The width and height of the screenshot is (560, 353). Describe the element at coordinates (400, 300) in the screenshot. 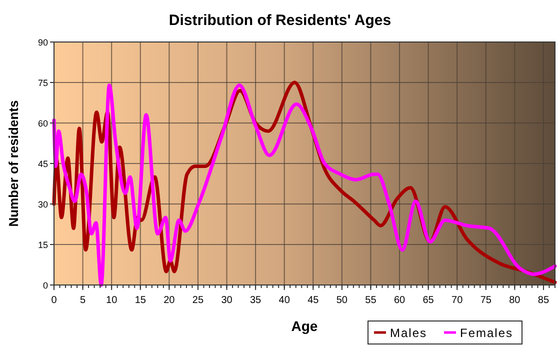

I see `x-tick-label: 60` at that location.